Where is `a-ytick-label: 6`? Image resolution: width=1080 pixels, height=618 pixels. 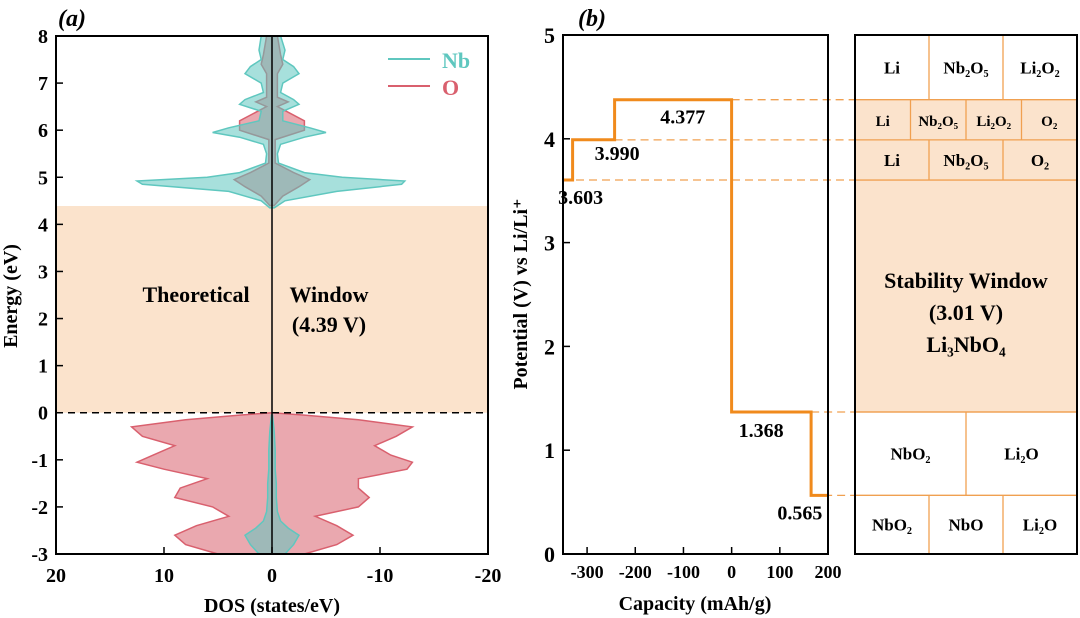 a-ytick-label: 6 is located at coordinates (43, 131).